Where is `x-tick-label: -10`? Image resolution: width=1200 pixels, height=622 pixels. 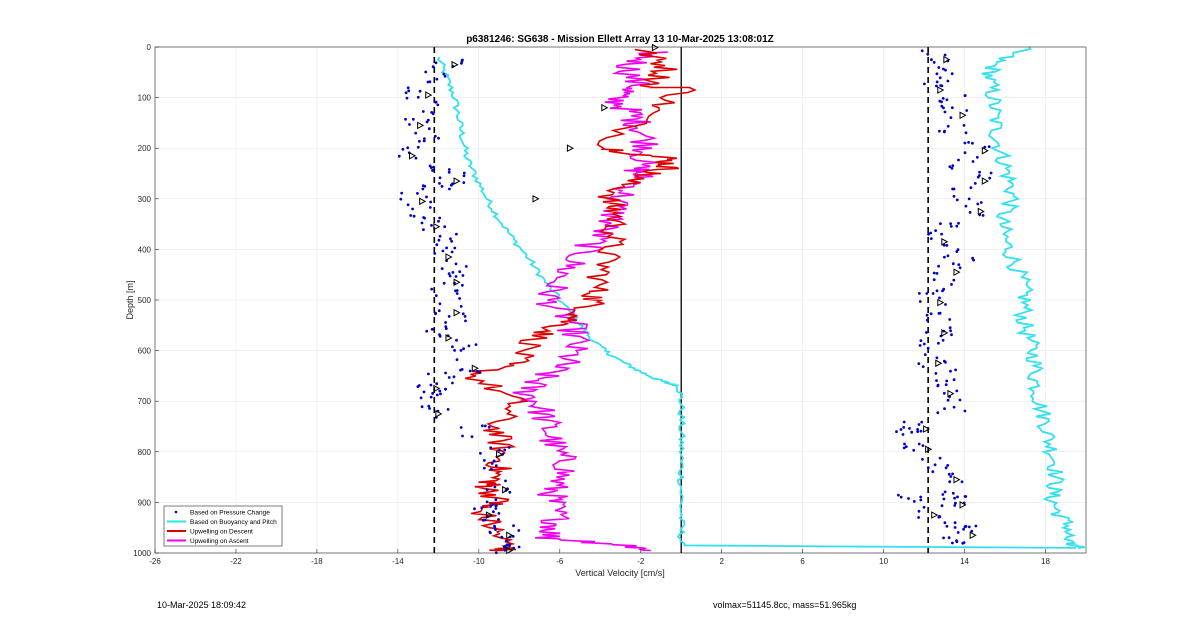
x-tick-label: -10 is located at coordinates (479, 561).